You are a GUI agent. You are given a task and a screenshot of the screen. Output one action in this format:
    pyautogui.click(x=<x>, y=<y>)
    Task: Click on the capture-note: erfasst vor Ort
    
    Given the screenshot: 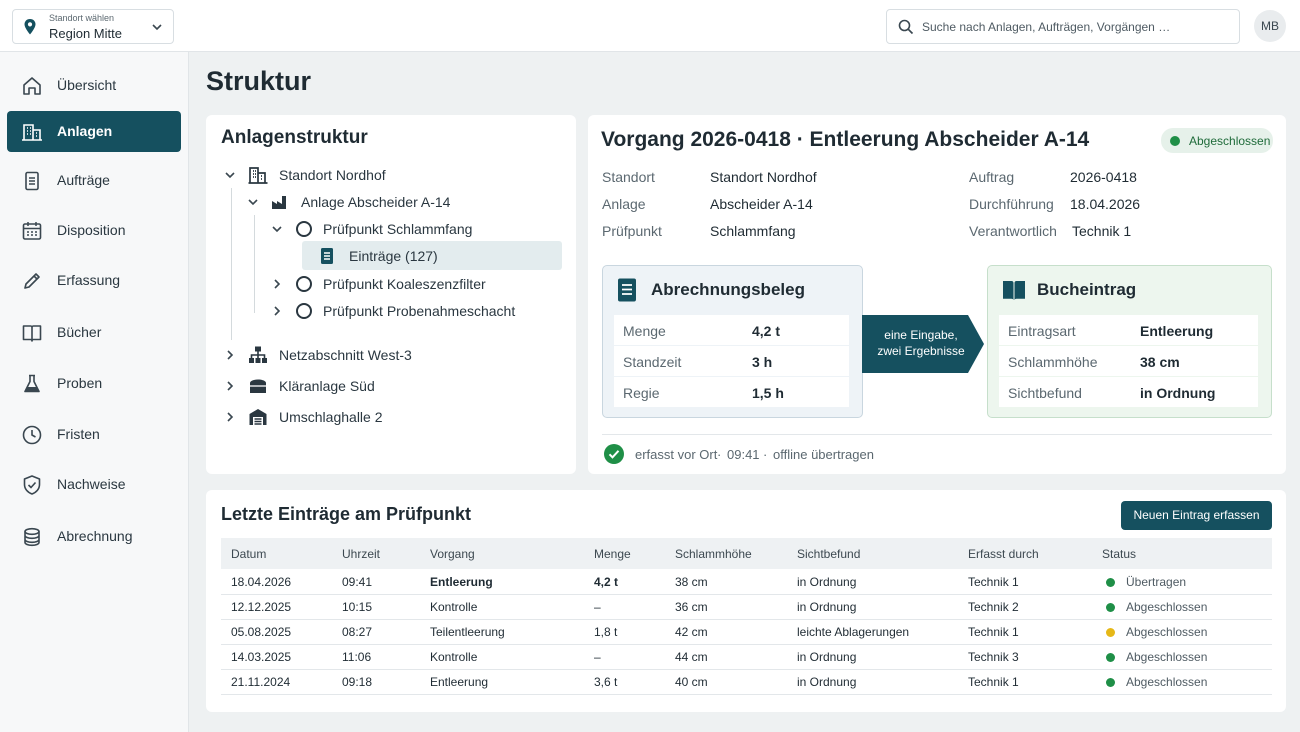 What is the action you would take?
    pyautogui.click(x=676, y=454)
    